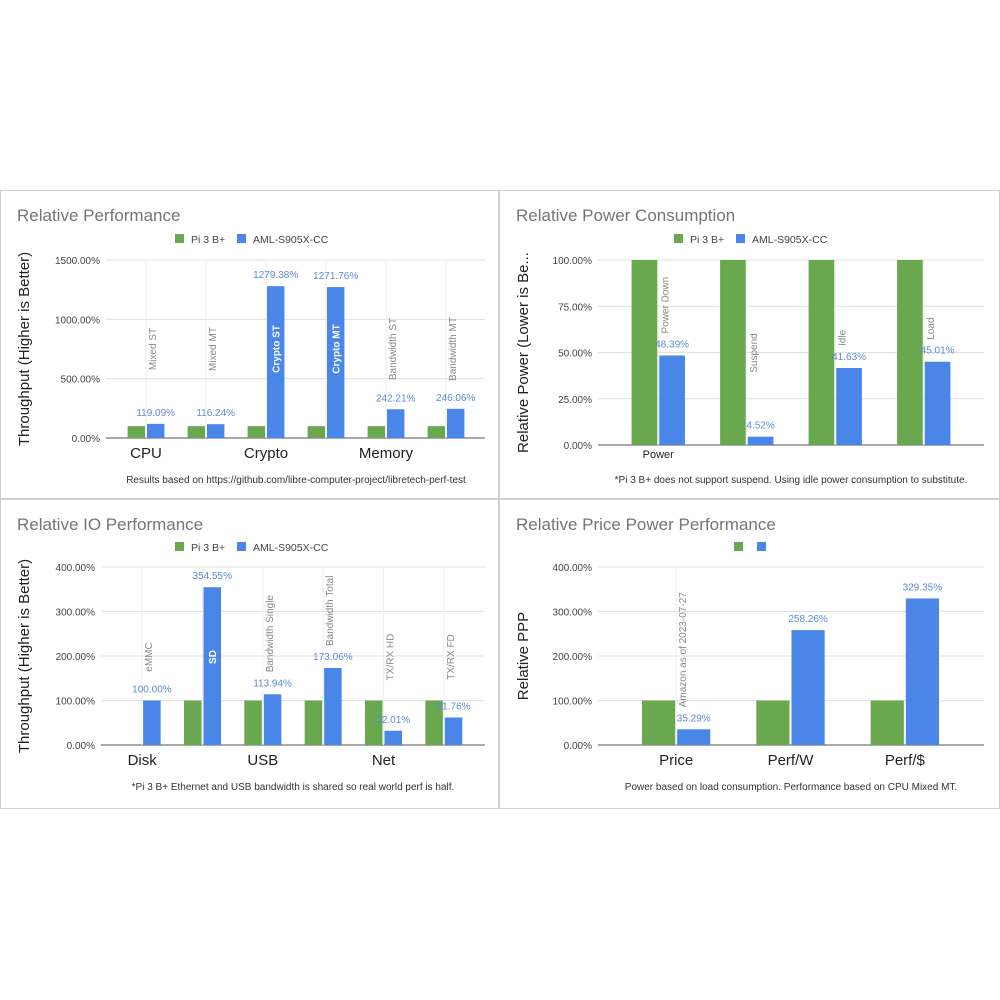 The width and height of the screenshot is (1000, 1000). I want to click on x-category-label: Power, so click(659, 455).